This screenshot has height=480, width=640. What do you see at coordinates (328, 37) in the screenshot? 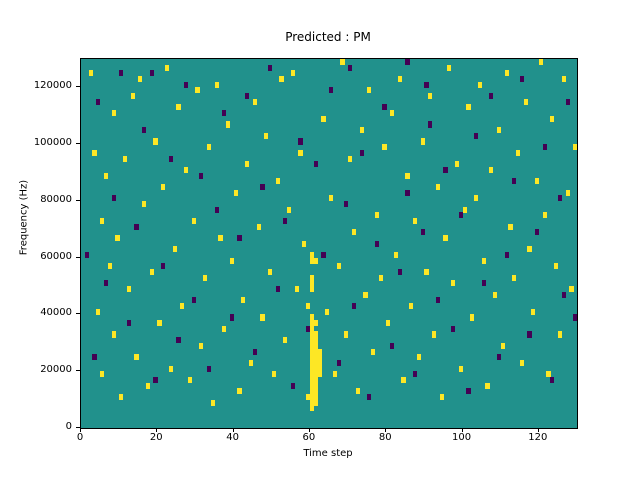
I see `chart-title: Predicted : PM` at bounding box center [328, 37].